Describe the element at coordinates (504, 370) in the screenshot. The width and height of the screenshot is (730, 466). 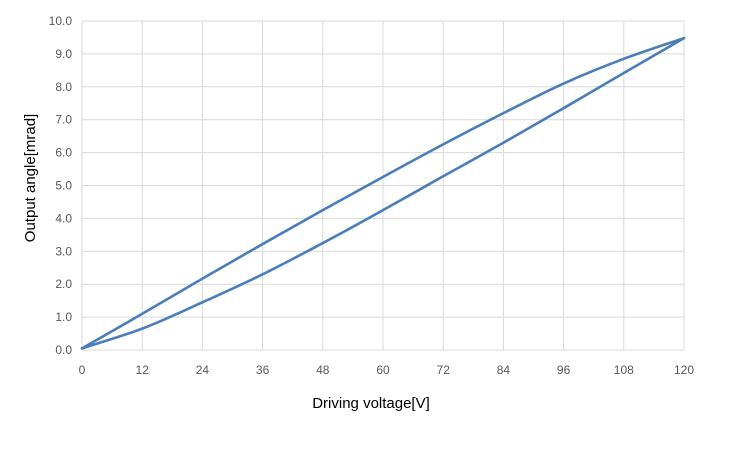
I see `x-tick-label: 84` at that location.